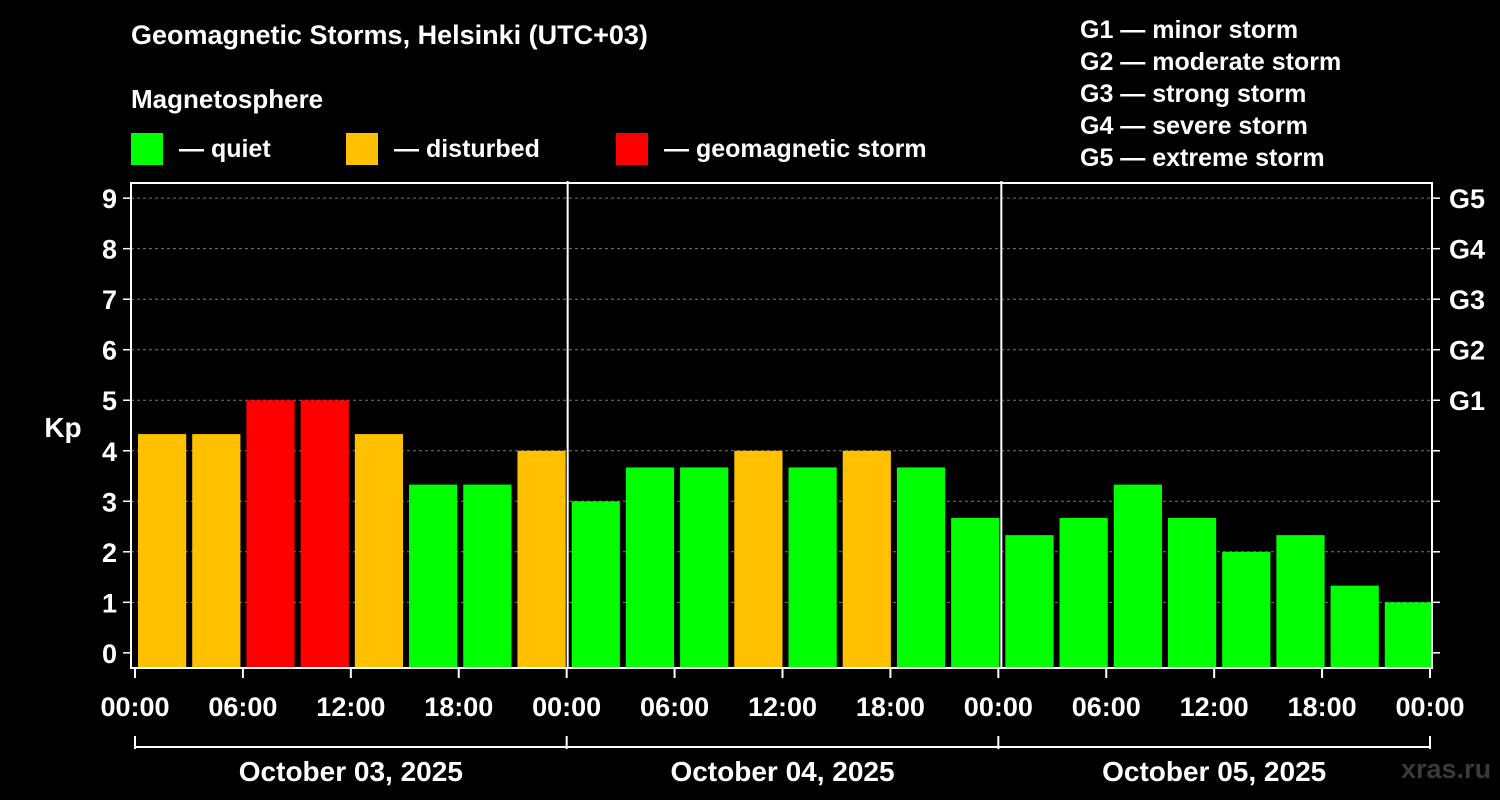  I want to click on chart-title: Geomagnetic Storms, Helsinki (UTC+03), so click(389, 35).